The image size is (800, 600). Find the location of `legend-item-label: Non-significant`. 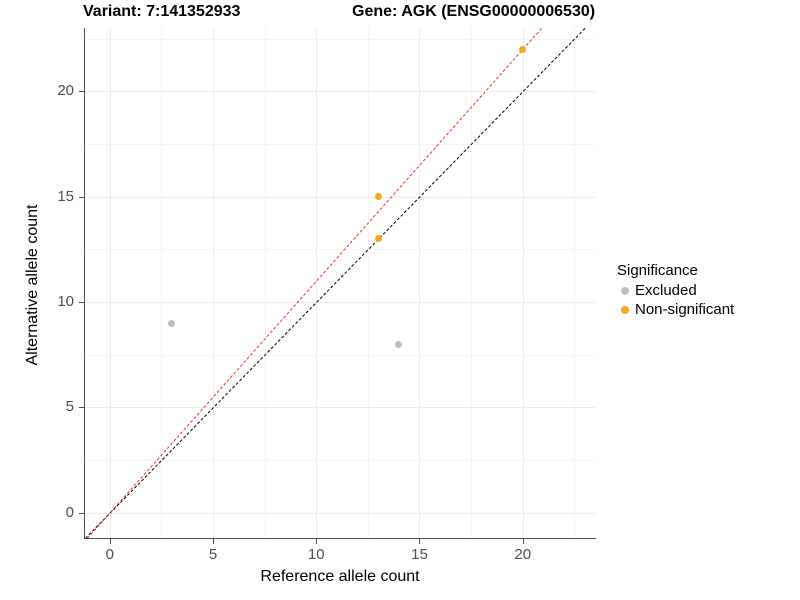

legend-item-label: Non-significant is located at coordinates (685, 309).